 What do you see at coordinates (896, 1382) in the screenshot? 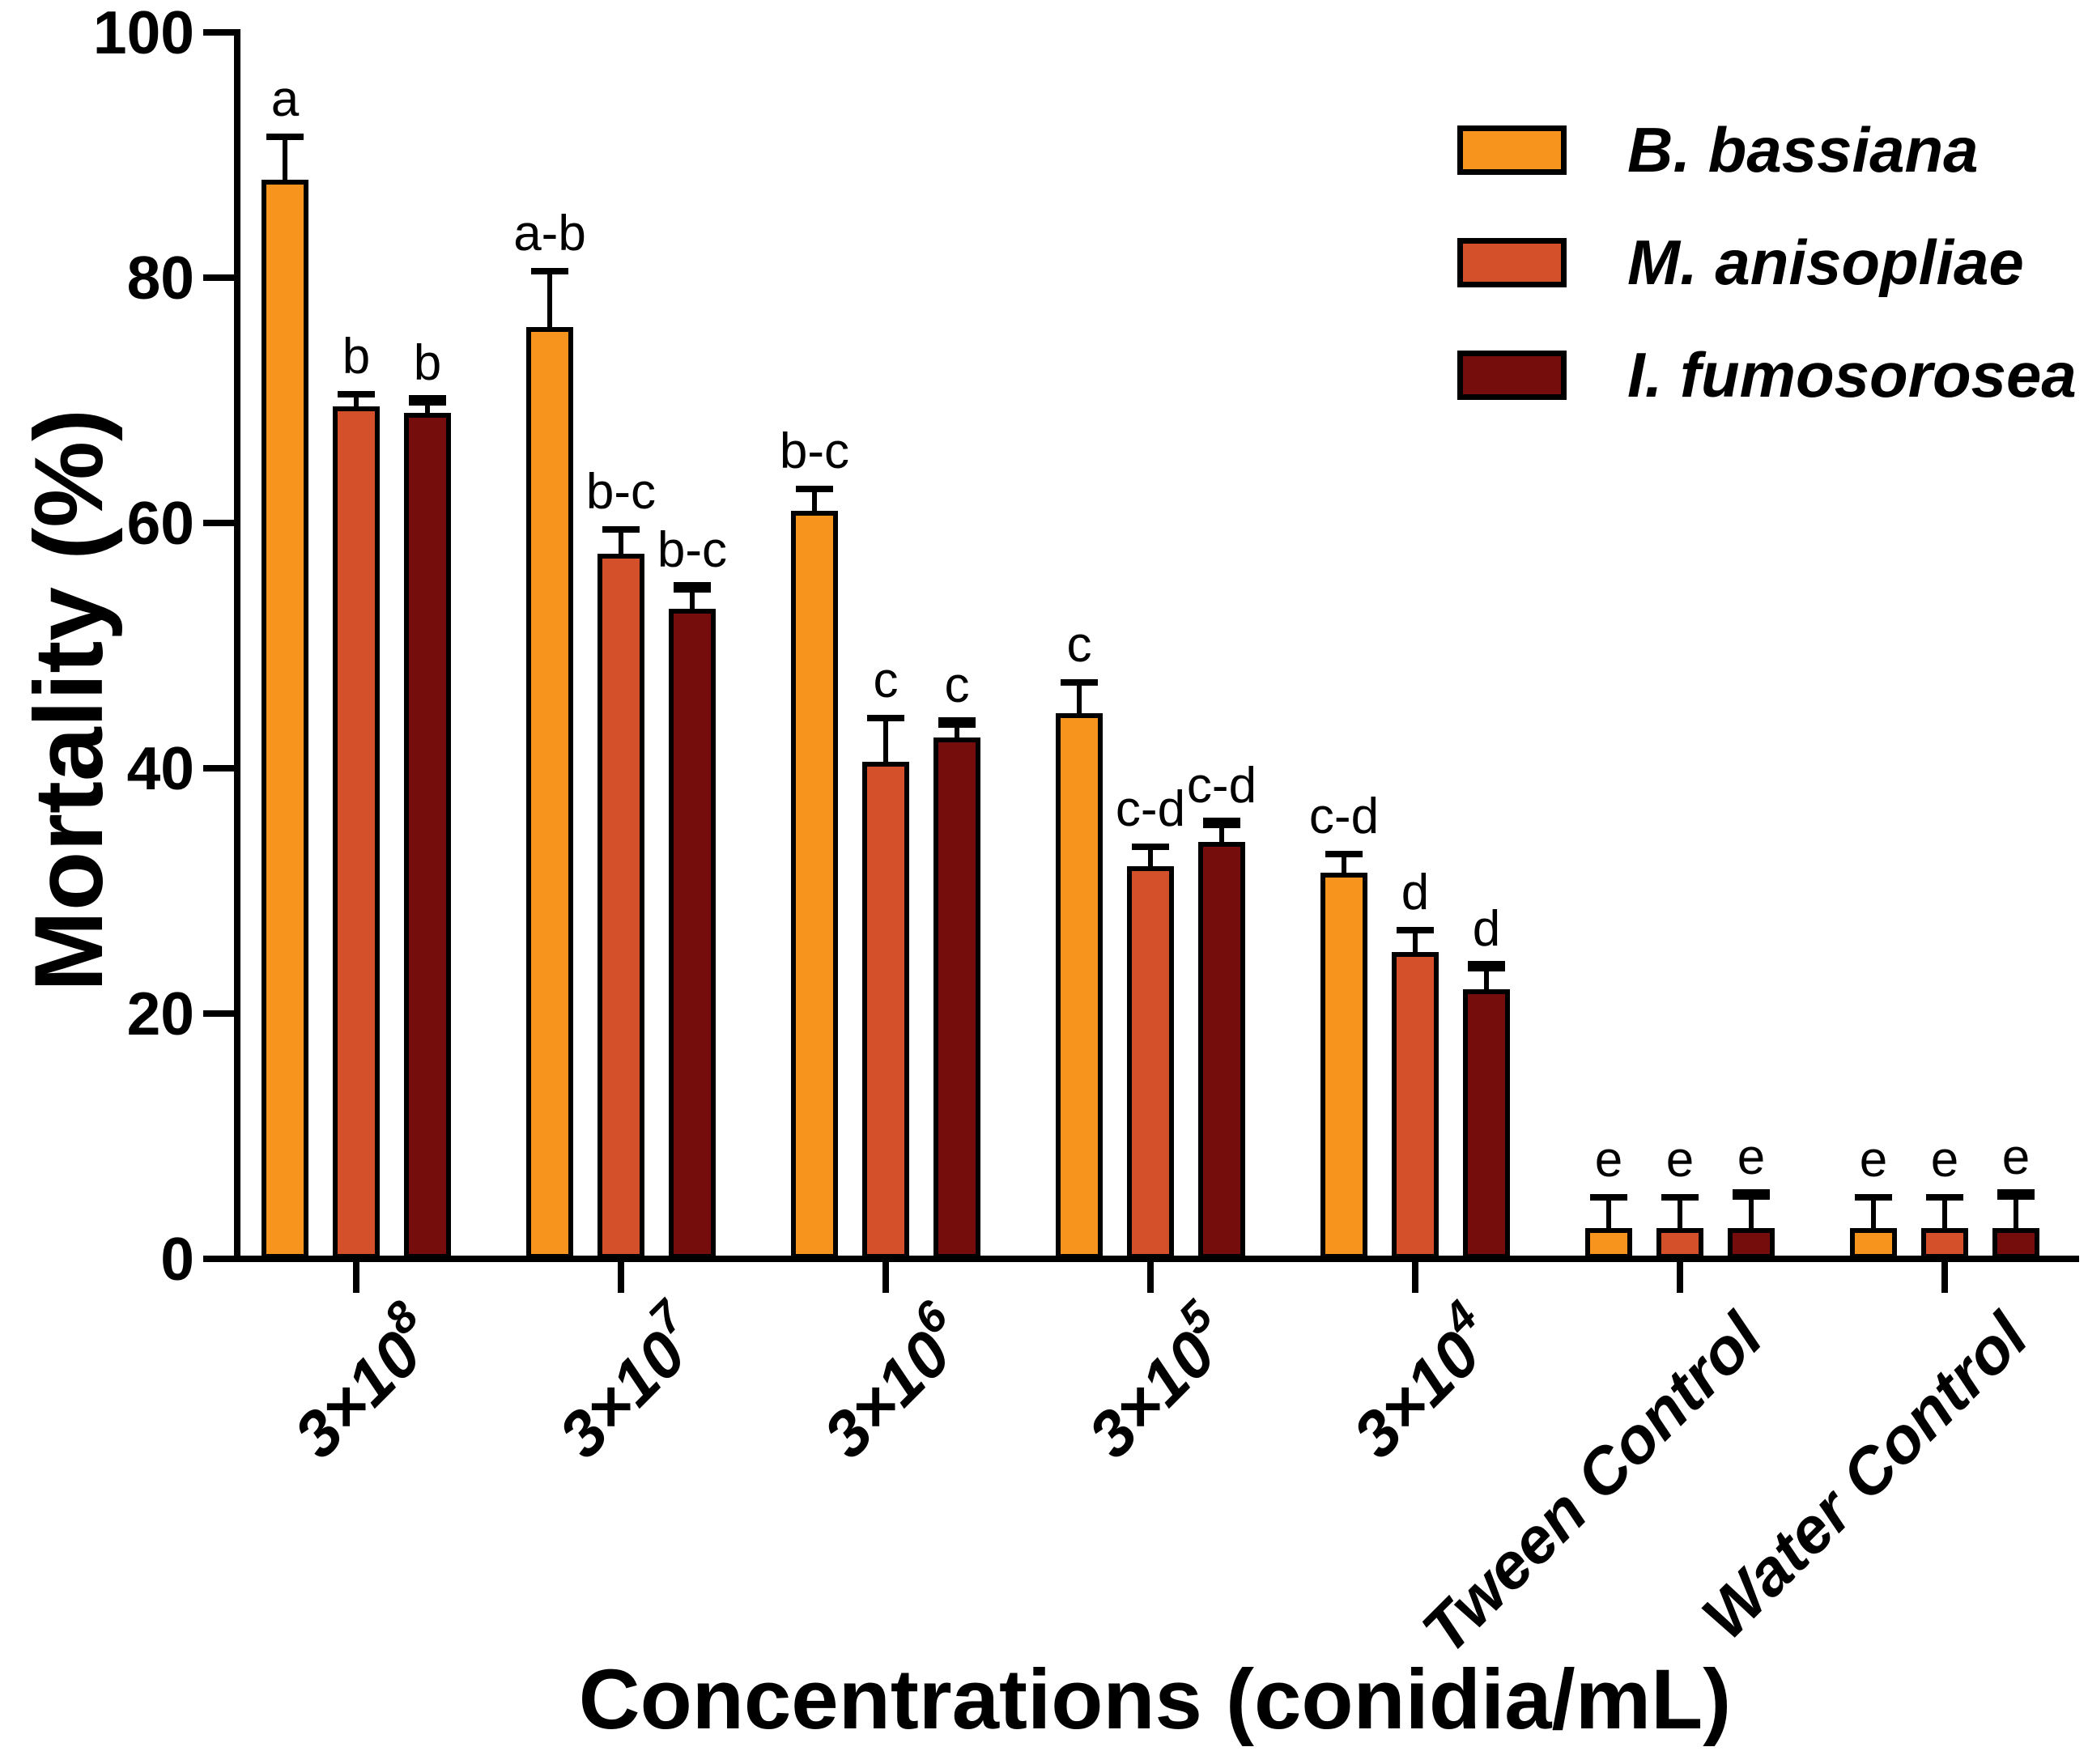
I see `x-tick-label: 3×106` at bounding box center [896, 1382].